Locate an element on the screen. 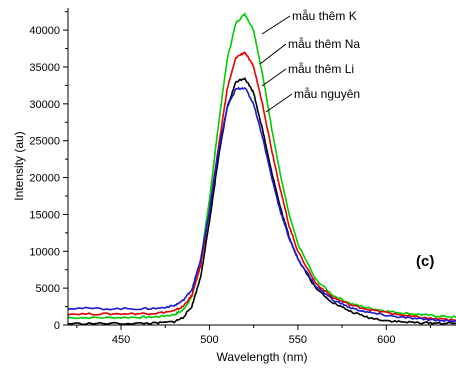  x-tick-label: 500 is located at coordinates (209, 340).